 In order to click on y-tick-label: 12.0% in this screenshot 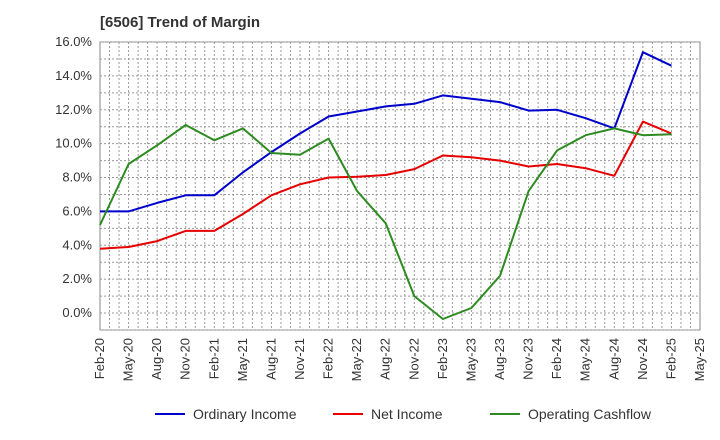, I will do `click(73, 109)`.